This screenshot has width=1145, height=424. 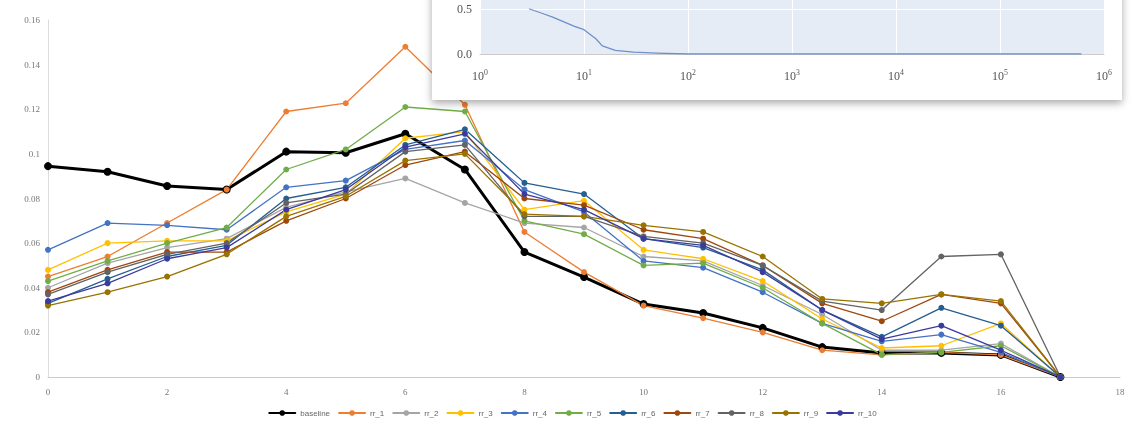 I want to click on legend-label: baseline, so click(x=315, y=413).